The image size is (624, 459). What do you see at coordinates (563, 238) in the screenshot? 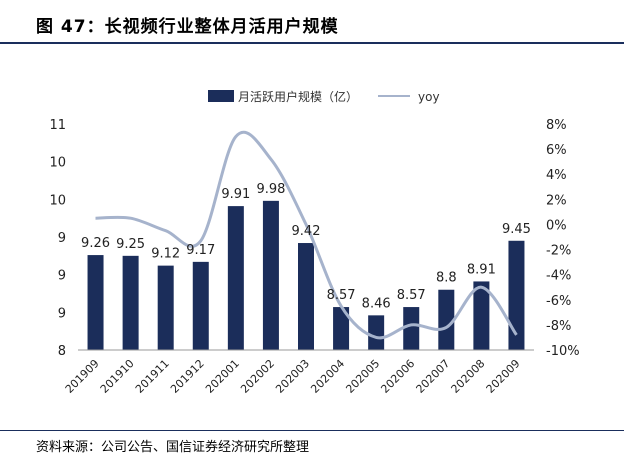
I see `right-axis: 8% 6% 4% 2% 0% -2% -4% -6% -8% -10%` at bounding box center [563, 238].